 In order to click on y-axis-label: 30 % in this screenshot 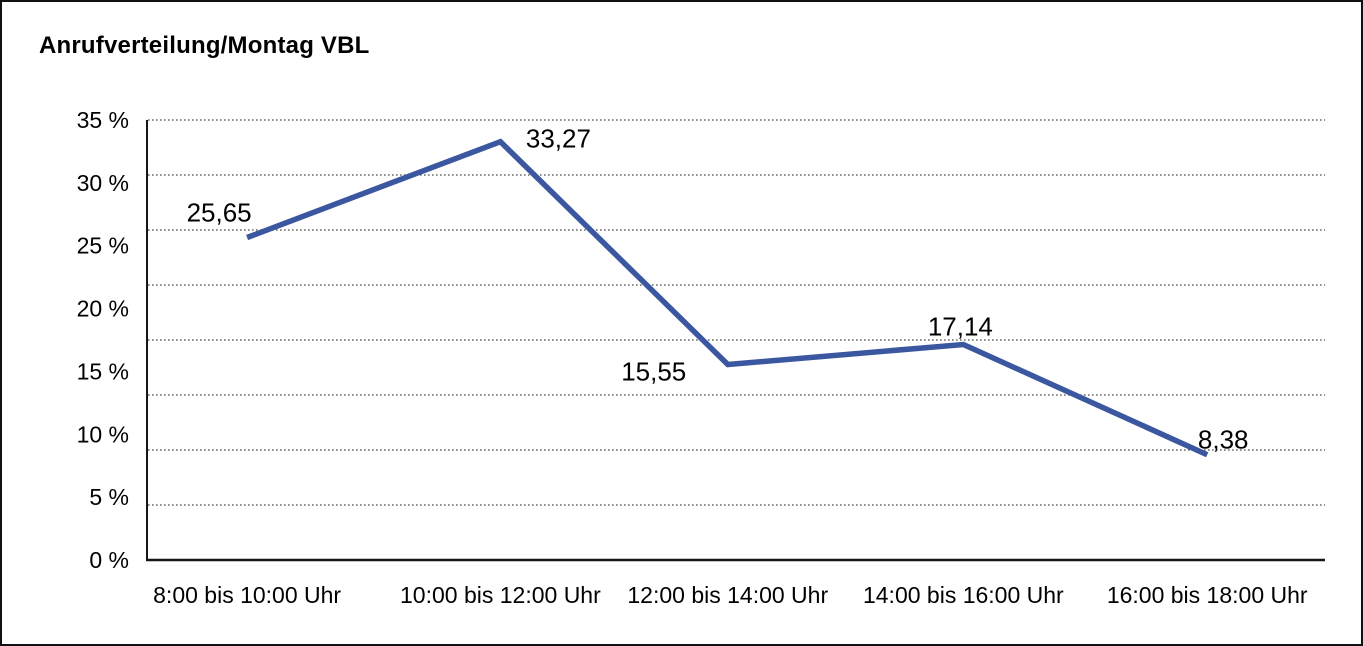, I will do `click(103, 183)`.